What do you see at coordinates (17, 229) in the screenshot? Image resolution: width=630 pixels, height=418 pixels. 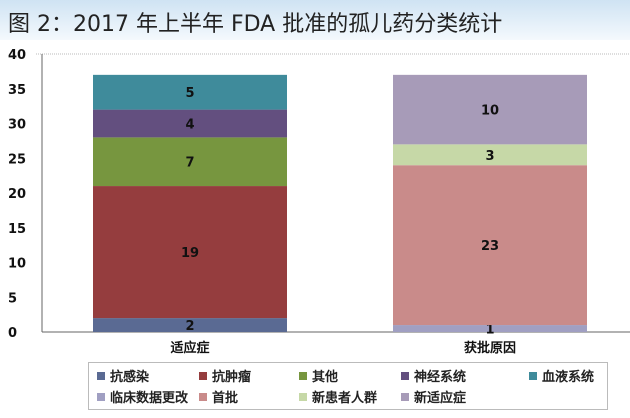 I see `y-tick-label: 15` at bounding box center [17, 229].